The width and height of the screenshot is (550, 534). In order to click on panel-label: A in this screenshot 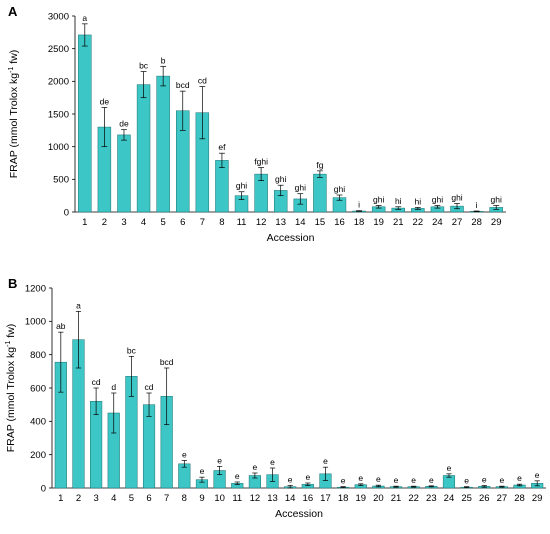, I will do `click(13, 11)`.